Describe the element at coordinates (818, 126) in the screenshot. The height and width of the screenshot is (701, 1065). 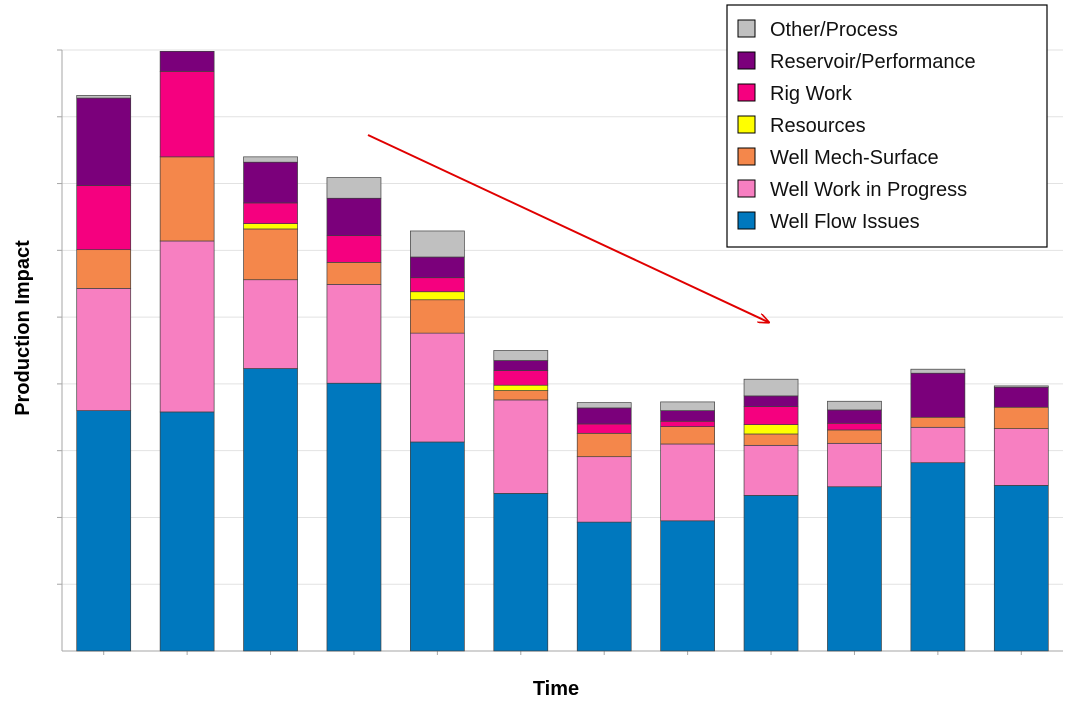
I see `legend-label: Resources` at that location.